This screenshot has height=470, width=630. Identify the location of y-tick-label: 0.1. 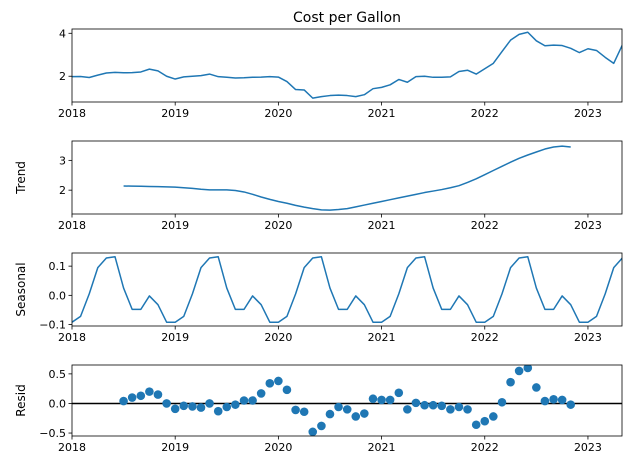
(58, 266).